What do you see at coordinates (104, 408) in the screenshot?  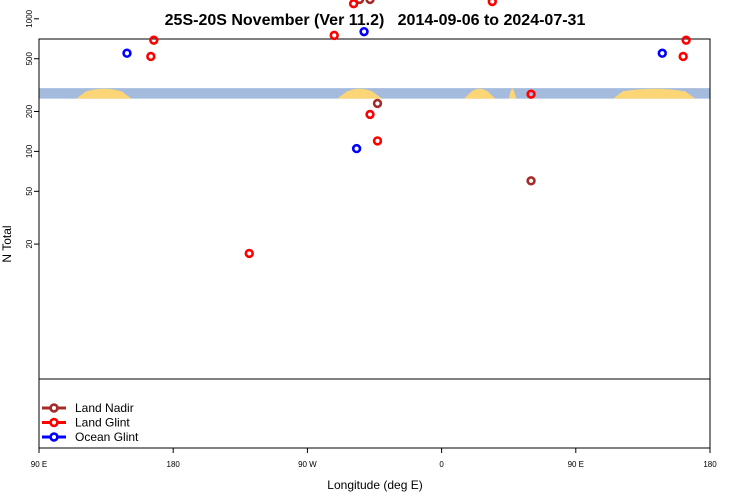 I see `legend-label-0: Land Nadir` at bounding box center [104, 408].